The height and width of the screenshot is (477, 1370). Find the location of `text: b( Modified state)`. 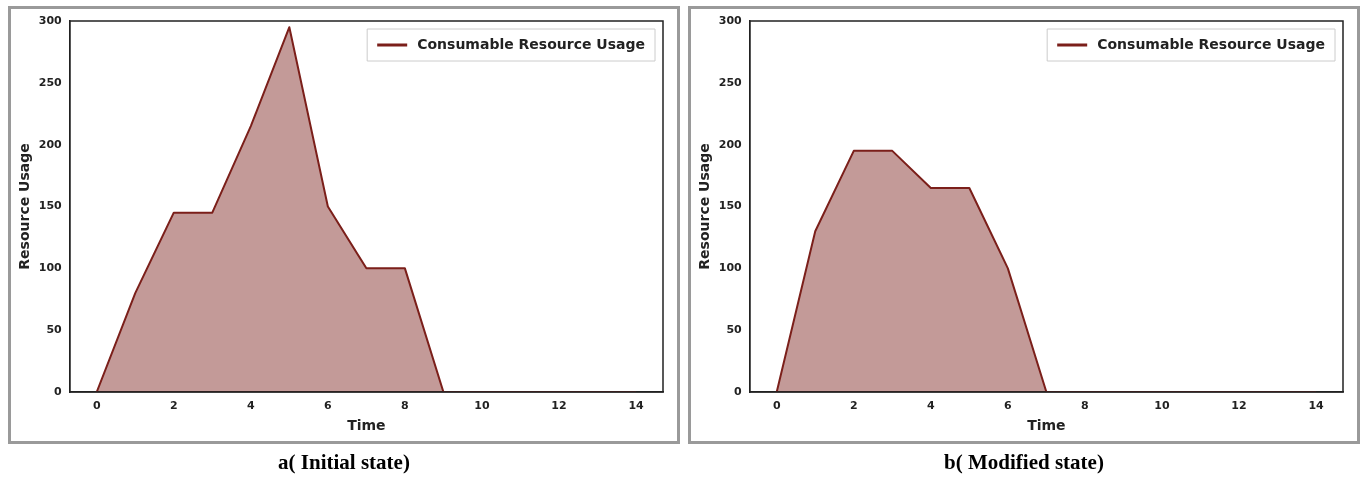

text: b( Modified state) is located at coordinates (1024, 462).